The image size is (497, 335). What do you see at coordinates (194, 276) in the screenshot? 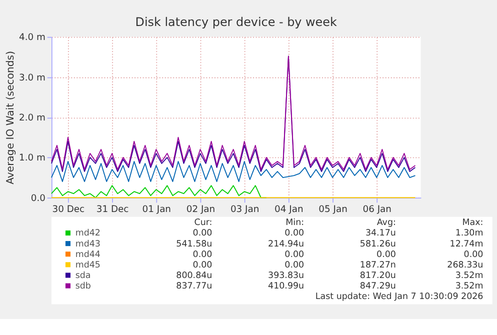
I see `text: 800.84u` at bounding box center [194, 276].